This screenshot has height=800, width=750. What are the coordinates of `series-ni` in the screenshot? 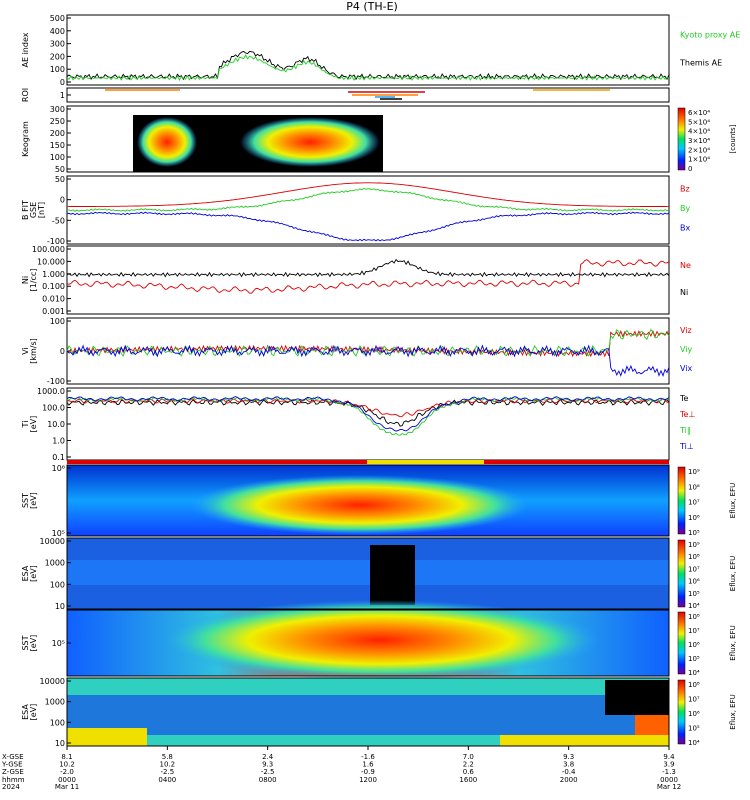 It's located at (368, 268).